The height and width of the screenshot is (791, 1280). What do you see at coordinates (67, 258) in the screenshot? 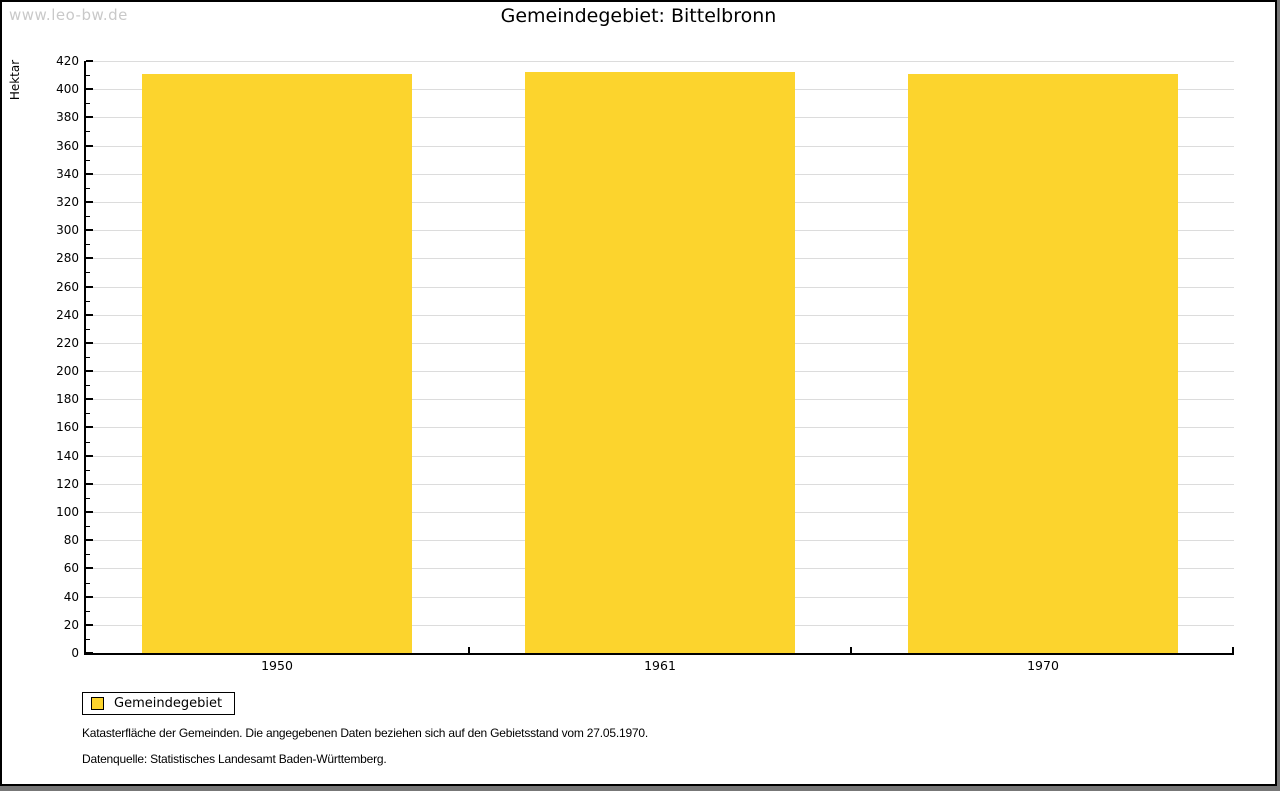
I see `y-tick-label-280: 280` at bounding box center [67, 258].